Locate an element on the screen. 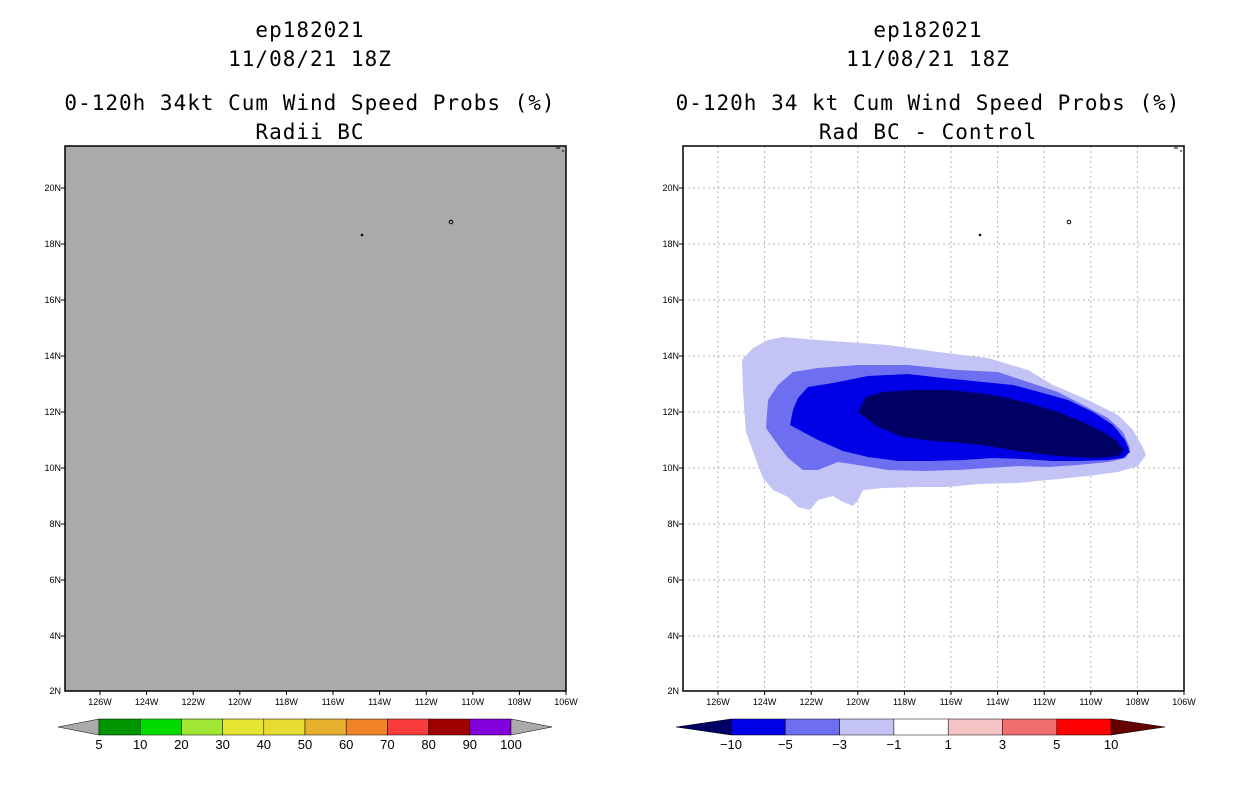 This screenshot has width=1236, height=800. right-colorbar-label: −10 is located at coordinates (731, 744).